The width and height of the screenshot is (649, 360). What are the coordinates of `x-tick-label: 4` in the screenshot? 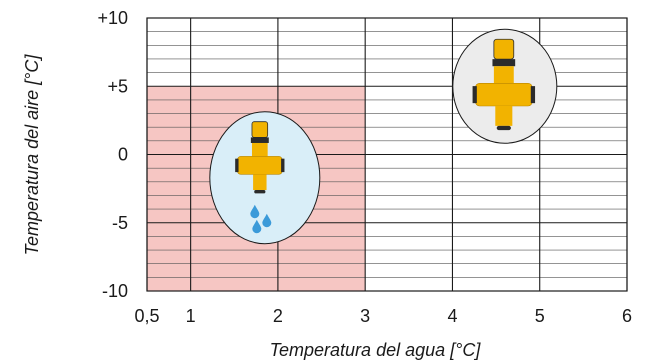 It's located at (452, 316).